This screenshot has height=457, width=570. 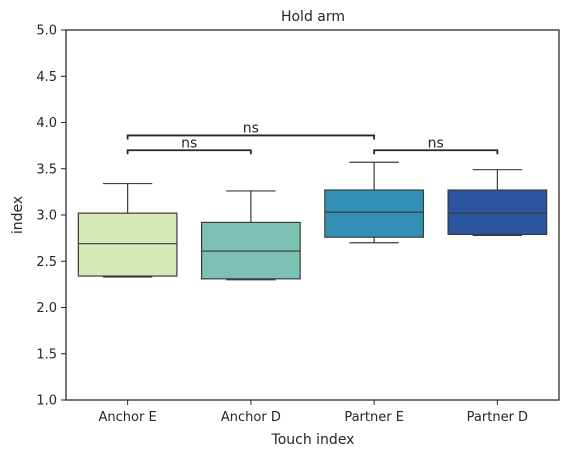 I want to click on x-tick-label: Partner E, so click(x=374, y=417).